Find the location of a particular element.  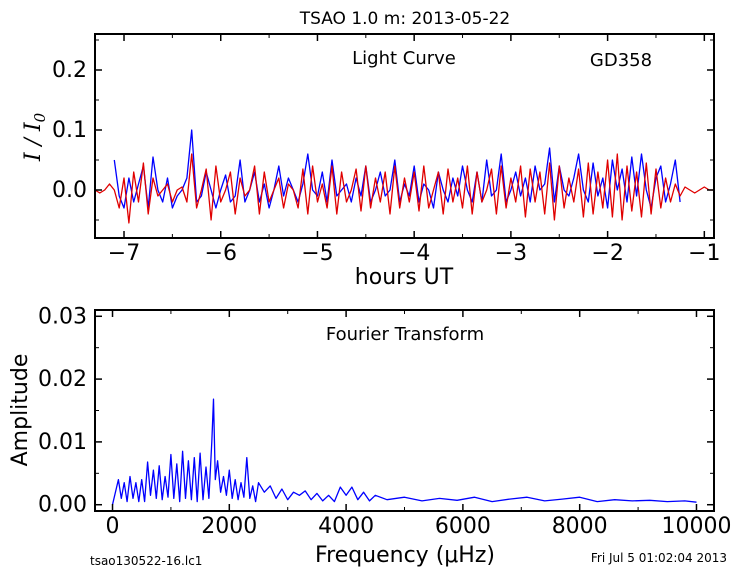

star-name-annotation: GD358 is located at coordinates (621, 60).